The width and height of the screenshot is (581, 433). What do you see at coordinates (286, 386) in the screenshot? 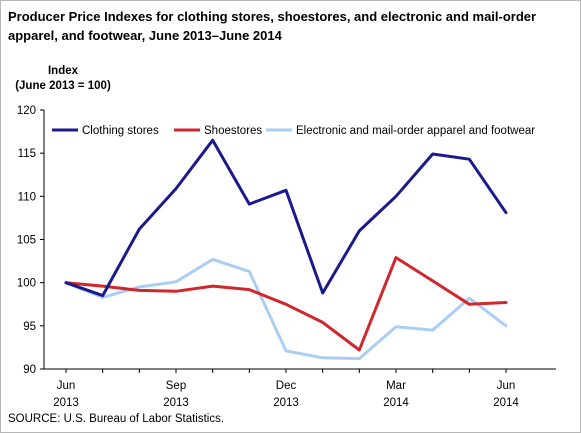
I see `x-tick-label-month: Dec` at bounding box center [286, 386].